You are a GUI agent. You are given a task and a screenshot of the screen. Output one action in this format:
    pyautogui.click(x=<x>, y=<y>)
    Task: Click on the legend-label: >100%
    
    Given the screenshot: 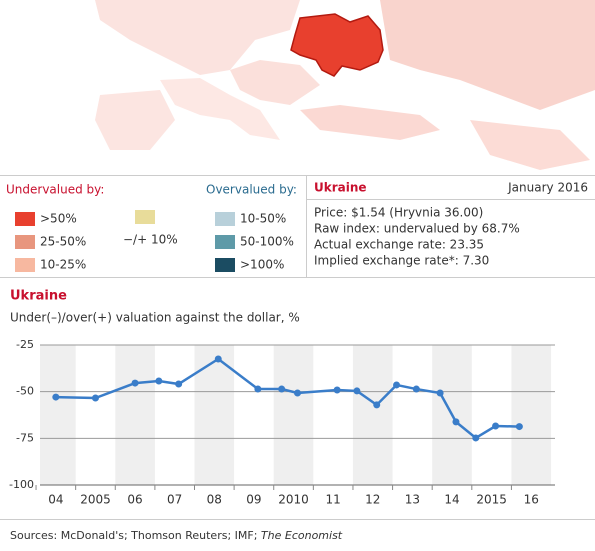 What is the action you would take?
    pyautogui.click(x=262, y=265)
    